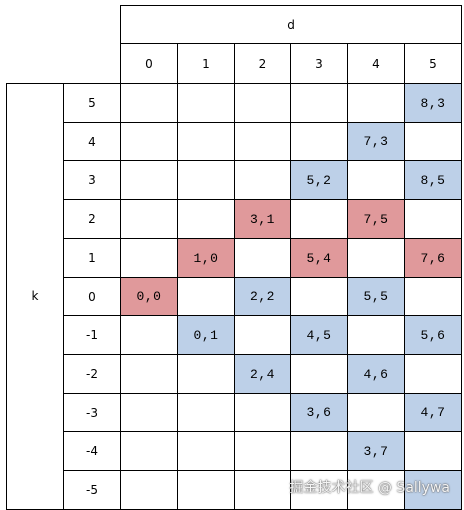 Image resolution: width=464 pixels, height=510 pixels. I want to click on grid-cell-blue, so click(433, 490).